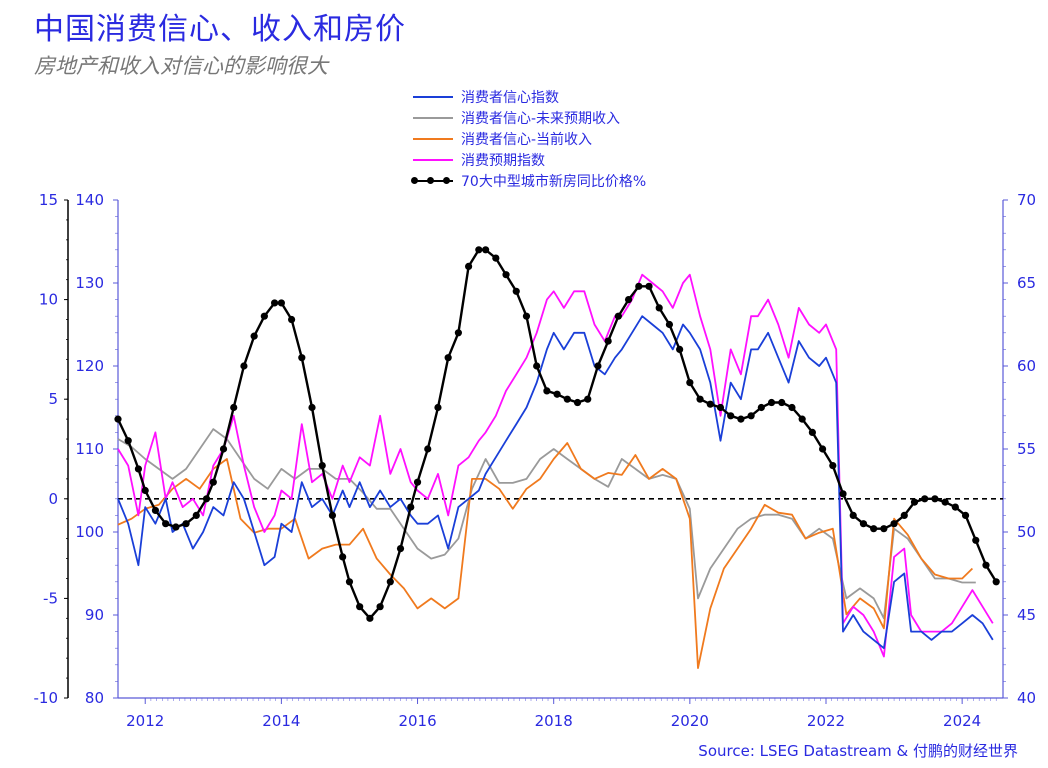 This screenshot has height=768, width=1048. Describe the element at coordinates (89, 283) in the screenshot. I see `left-inner-tick-label: 130` at that location.